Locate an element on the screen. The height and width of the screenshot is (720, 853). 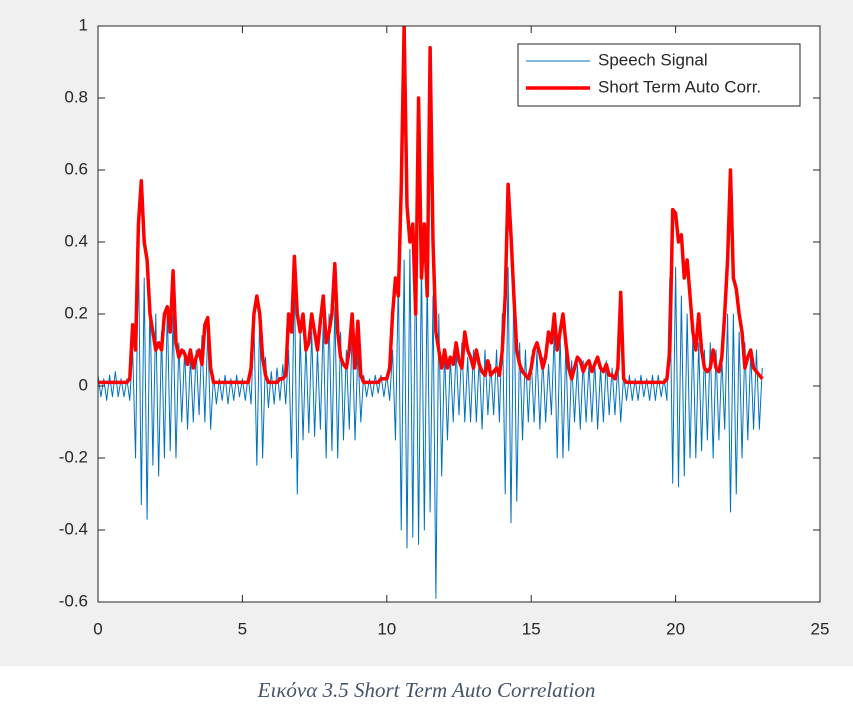
y-tick-label: 0 is located at coordinates (83, 384).